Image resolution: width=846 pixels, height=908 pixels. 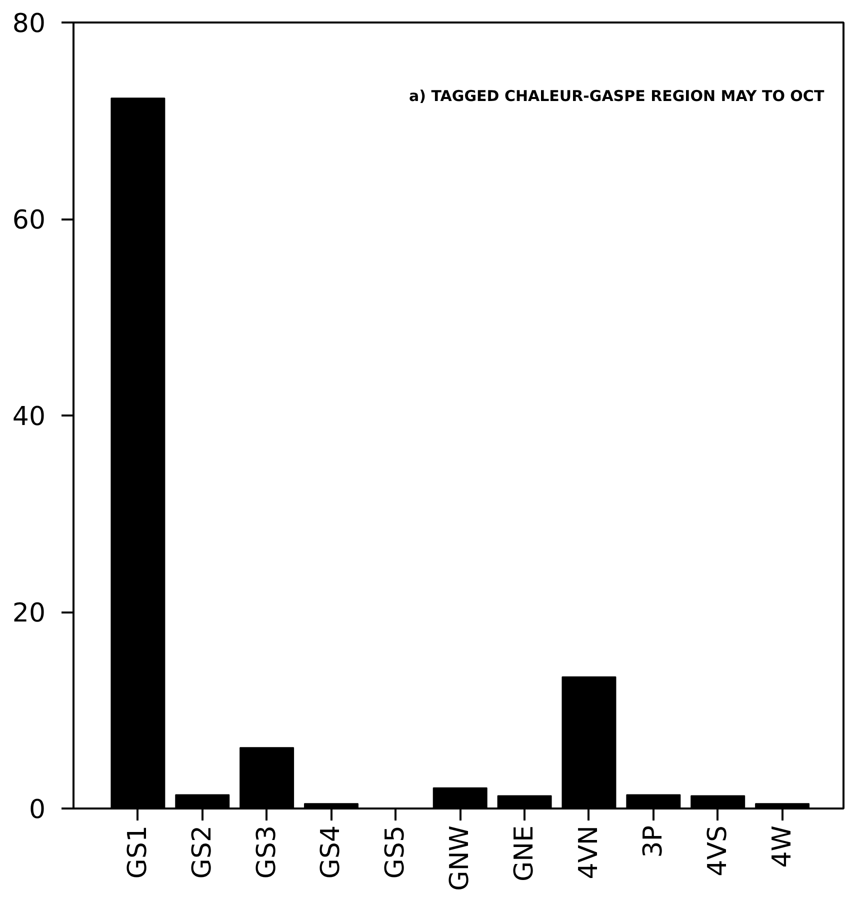 What do you see at coordinates (460, 858) in the screenshot?
I see `x-tick-label: GNW` at bounding box center [460, 858].